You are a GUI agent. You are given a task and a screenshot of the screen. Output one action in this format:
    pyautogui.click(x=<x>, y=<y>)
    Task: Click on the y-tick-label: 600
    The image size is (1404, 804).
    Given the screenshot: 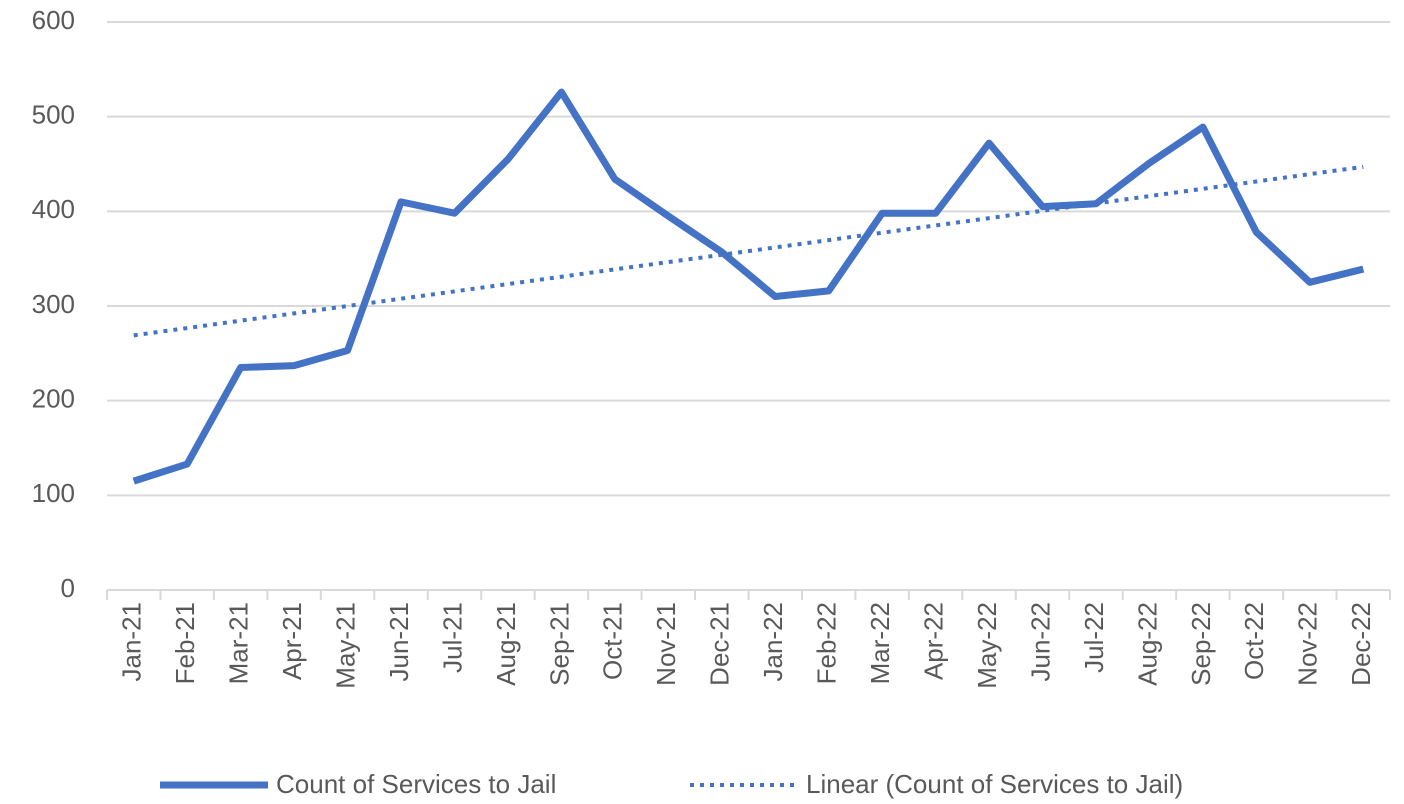 What is the action you would take?
    pyautogui.click(x=53, y=20)
    